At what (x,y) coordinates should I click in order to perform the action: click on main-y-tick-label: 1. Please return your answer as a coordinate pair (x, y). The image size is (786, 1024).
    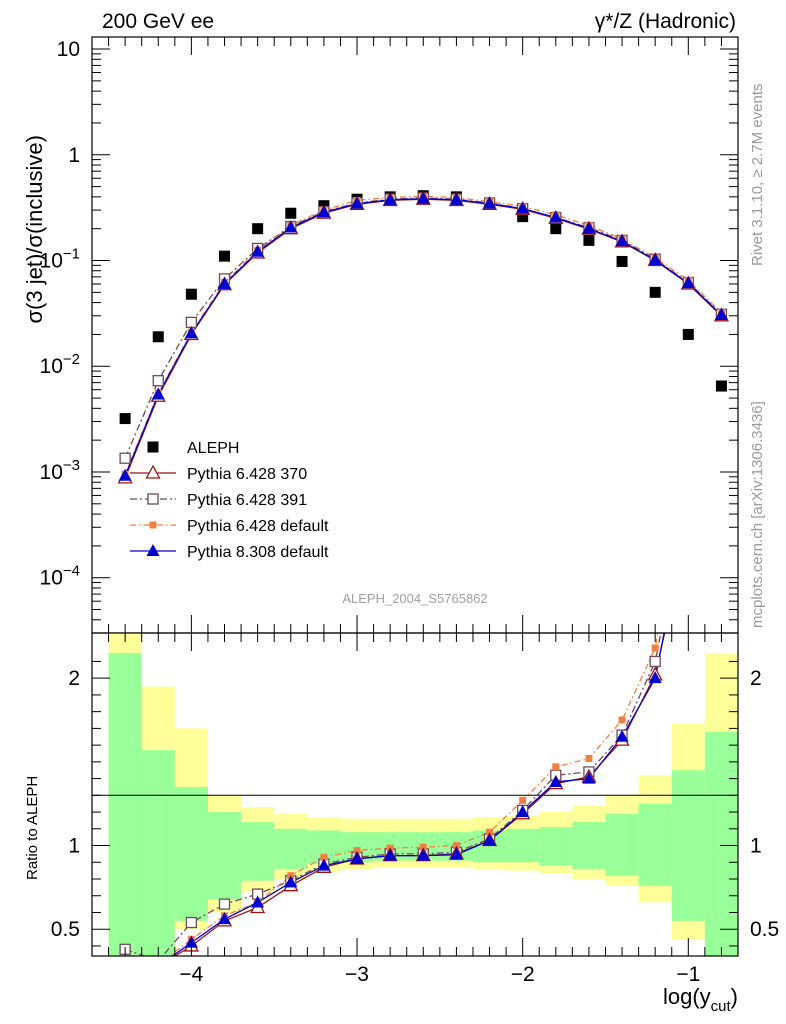
    Looking at the image, I should click on (74, 155).